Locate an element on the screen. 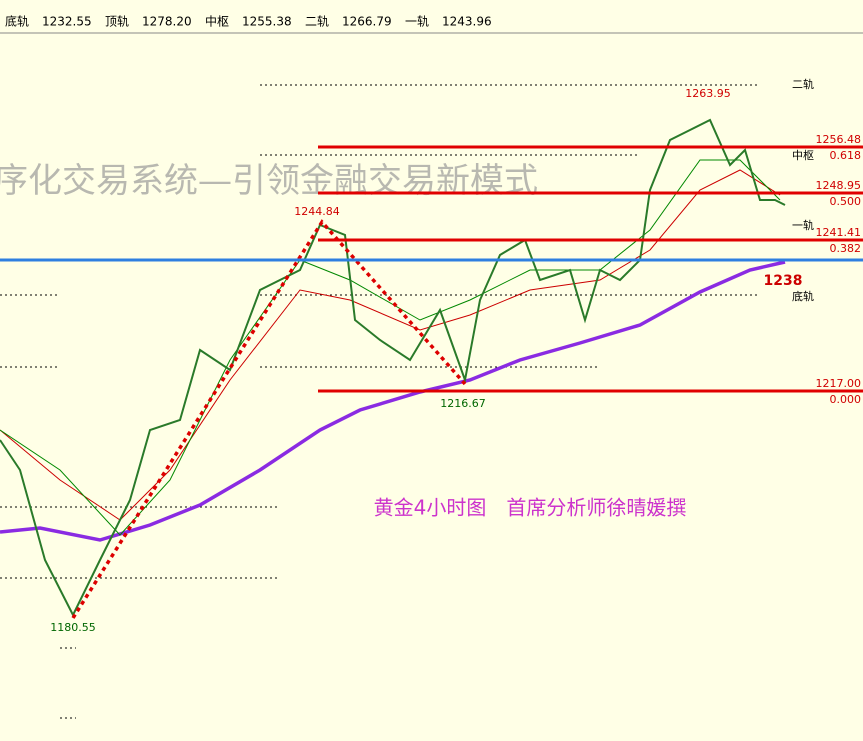 This screenshot has height=741, width=863. rail-label: 底轨 is located at coordinates (803, 296).